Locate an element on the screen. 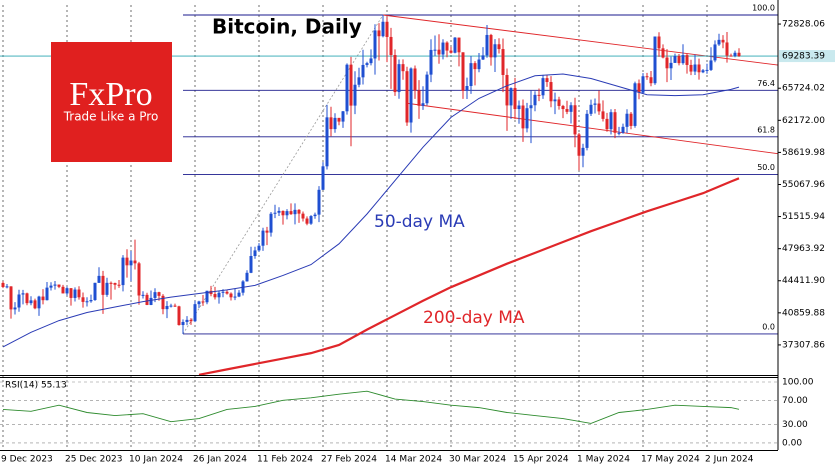 The height and width of the screenshot is (470, 835). rsi-panel is located at coordinates (389, 412).